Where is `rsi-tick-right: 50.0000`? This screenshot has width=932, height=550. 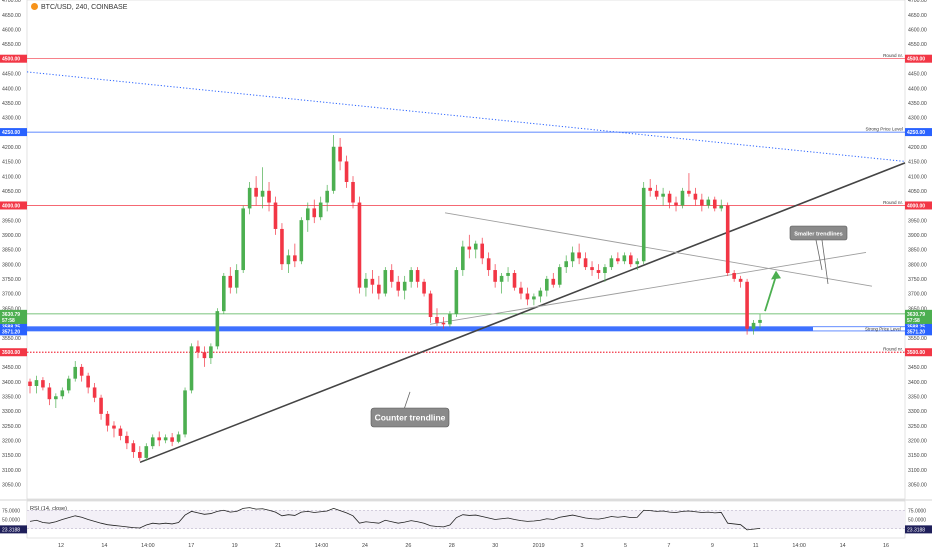
rsi-tick-right: 50.0000 is located at coordinates (917, 521).